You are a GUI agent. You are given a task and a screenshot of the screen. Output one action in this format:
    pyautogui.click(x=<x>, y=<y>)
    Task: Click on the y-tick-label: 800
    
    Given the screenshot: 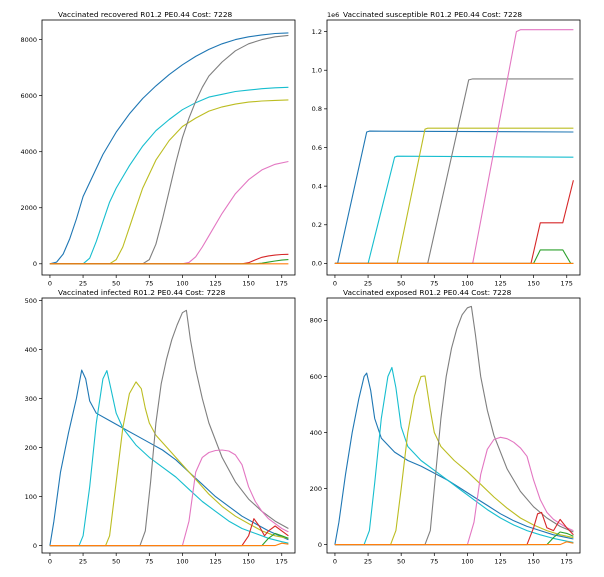 What is the action you would take?
    pyautogui.click(x=316, y=321)
    